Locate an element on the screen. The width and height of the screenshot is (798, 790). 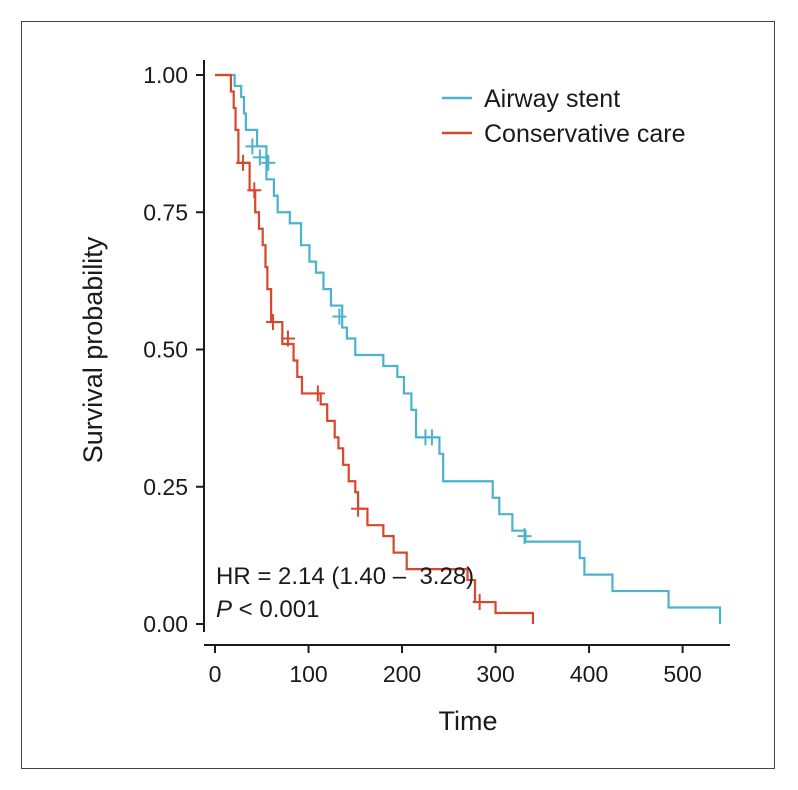
x-tick-label: 300 is located at coordinates (495, 674).